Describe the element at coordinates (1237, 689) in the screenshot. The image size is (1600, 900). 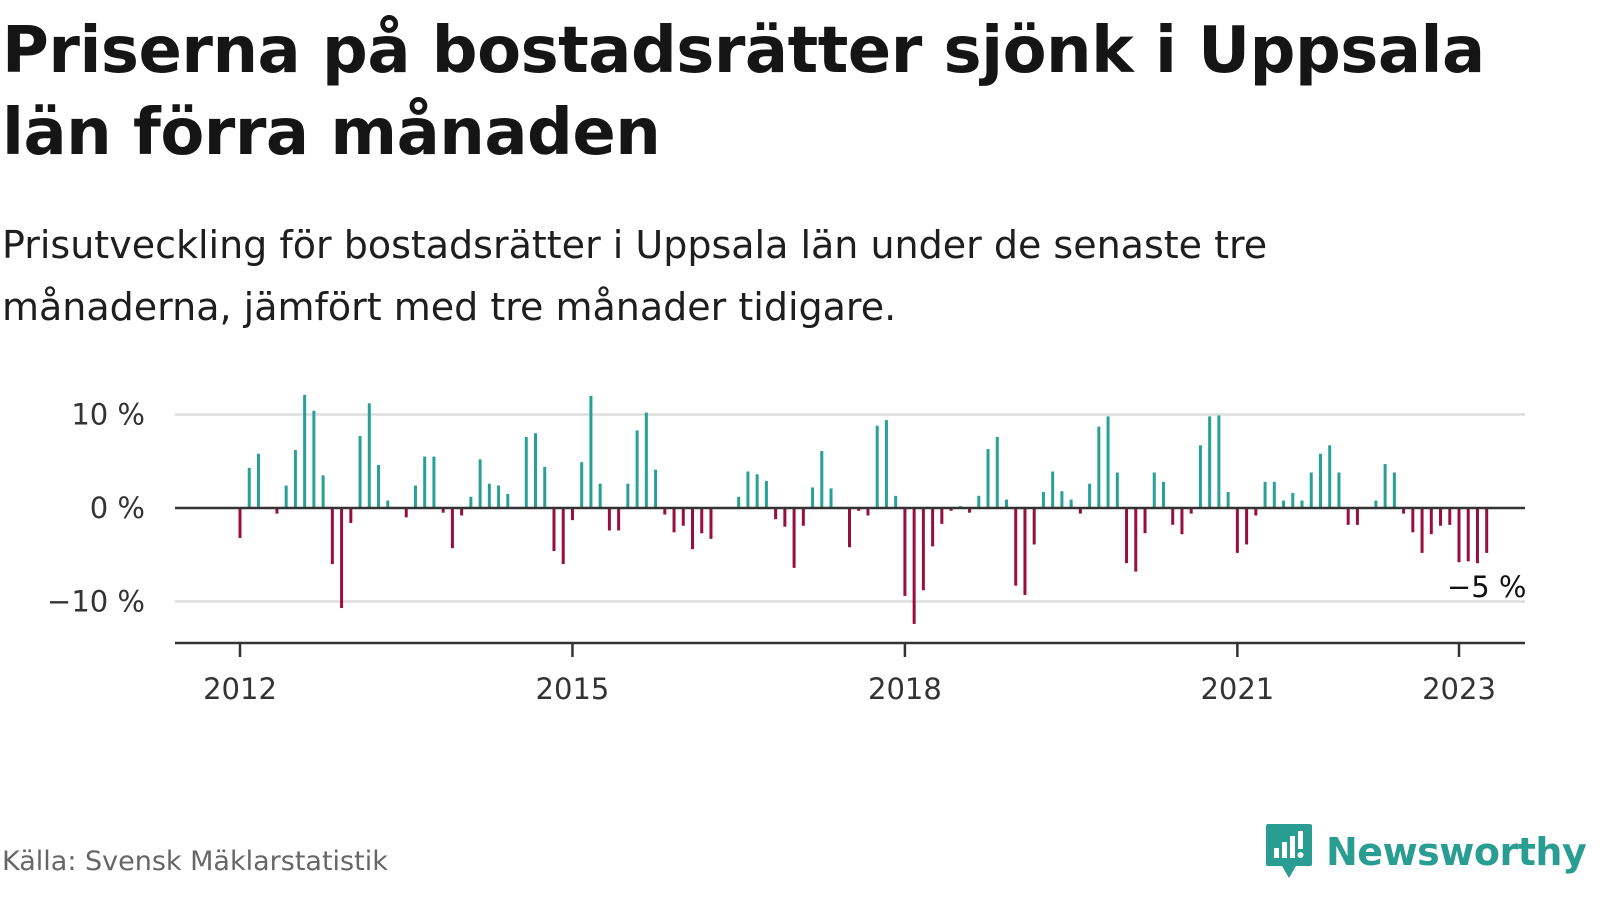
I see `x-tick-label: 2021` at that location.